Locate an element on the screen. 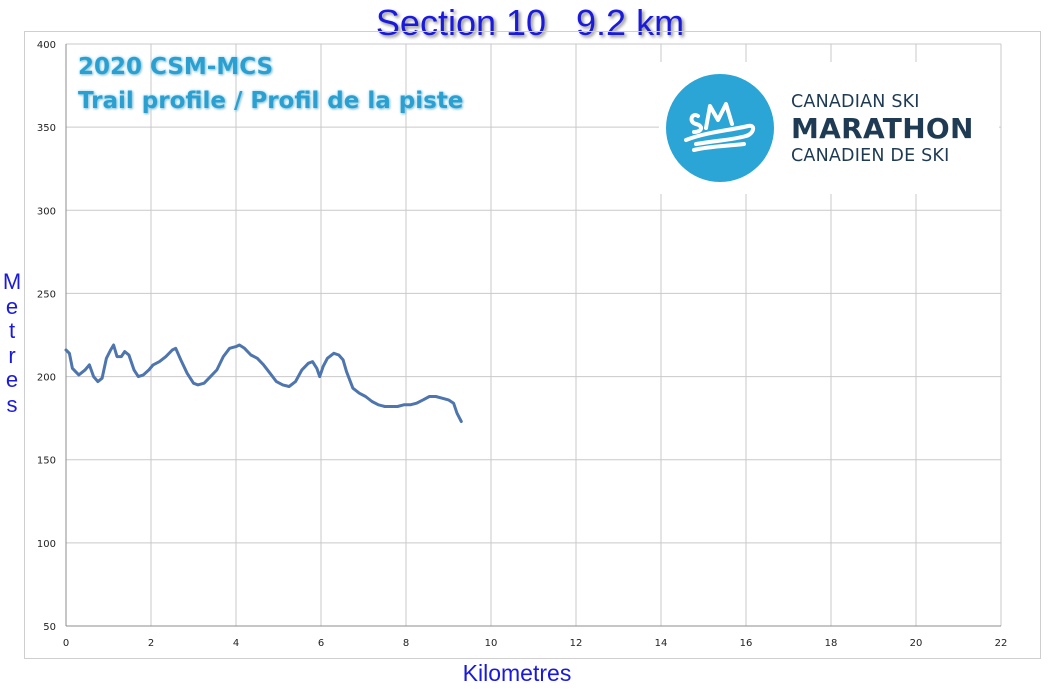 The height and width of the screenshot is (691, 1048). logo-line-3: CANADIEN DE SKI is located at coordinates (870, 156).